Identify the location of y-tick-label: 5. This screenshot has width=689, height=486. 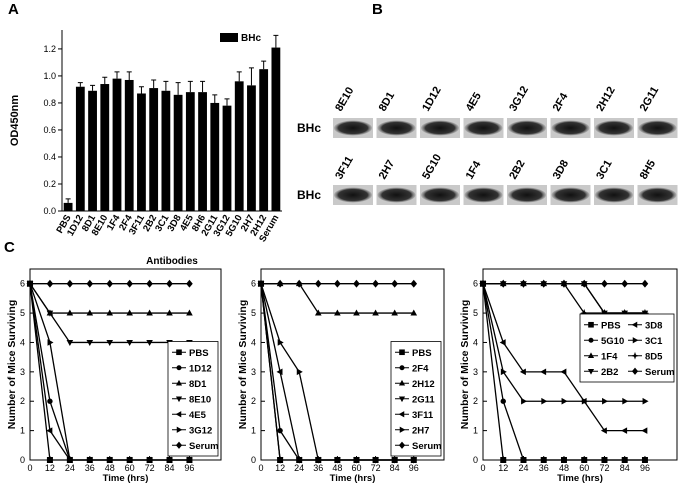
(253, 313).